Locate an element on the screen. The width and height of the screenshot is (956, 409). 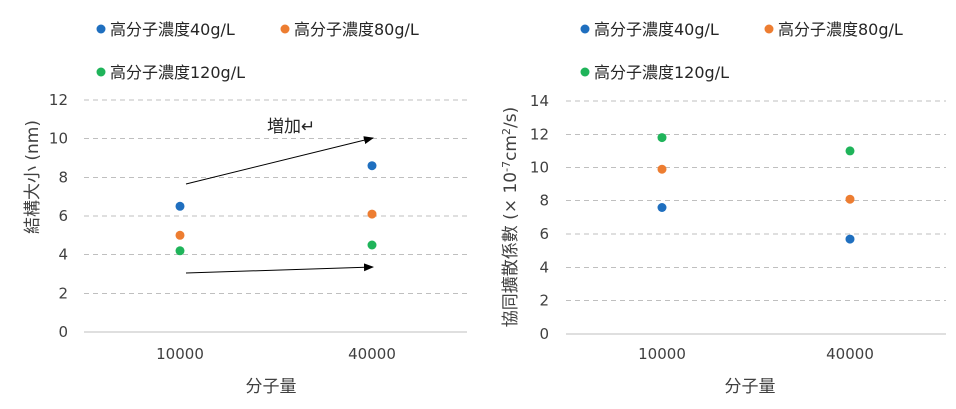
left-y-ticks: 0 2 4 6 8 10 12 is located at coordinates (58, 216).